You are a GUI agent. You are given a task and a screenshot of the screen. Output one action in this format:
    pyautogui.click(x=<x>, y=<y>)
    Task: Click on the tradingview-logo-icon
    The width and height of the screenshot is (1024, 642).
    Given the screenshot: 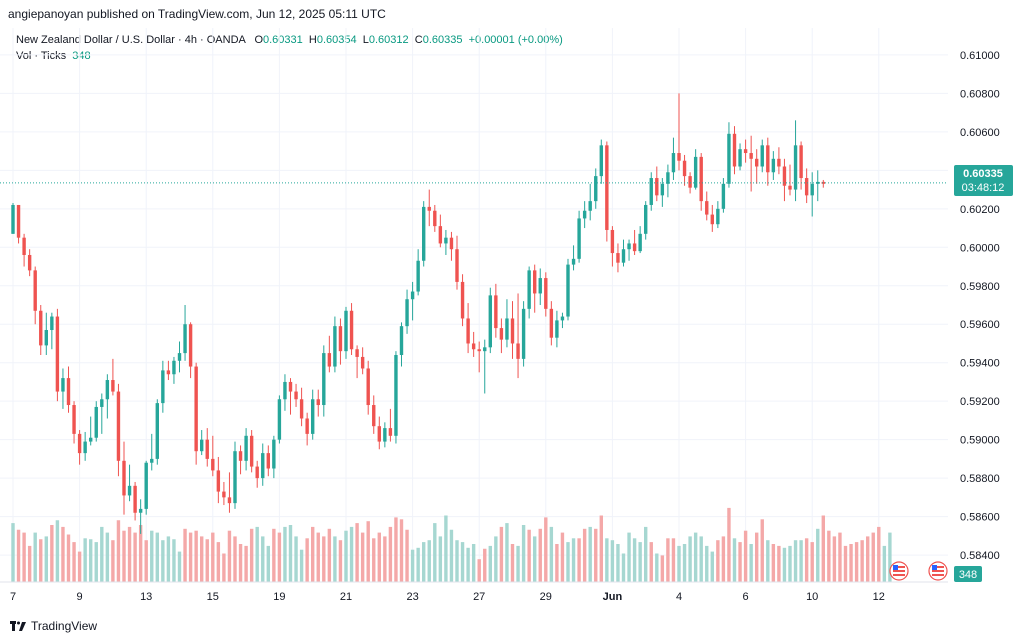 What is the action you would take?
    pyautogui.click(x=18, y=626)
    